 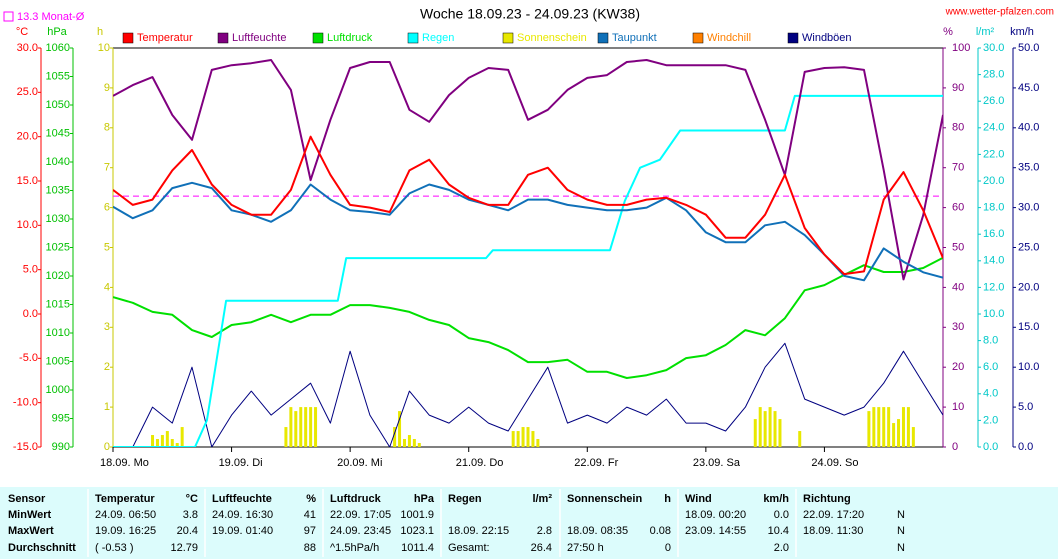 What do you see at coordinates (192, 499) in the screenshot?
I see `table-header-unit: °C` at bounding box center [192, 499].